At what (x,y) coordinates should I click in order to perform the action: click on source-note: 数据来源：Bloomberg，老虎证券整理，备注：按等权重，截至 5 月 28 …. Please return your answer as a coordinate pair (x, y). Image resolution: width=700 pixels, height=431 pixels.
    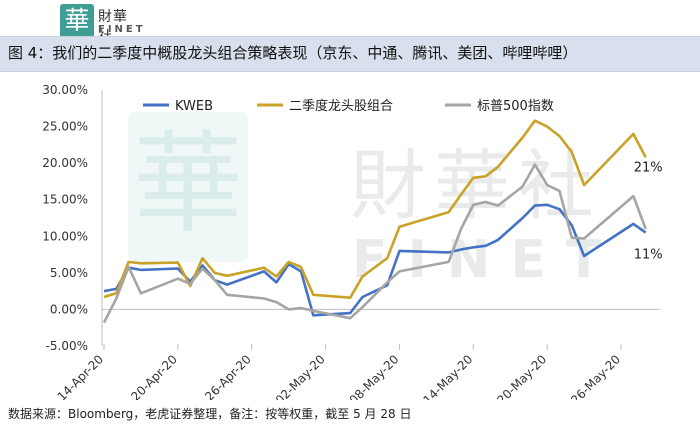
    Looking at the image, I should click on (210, 414).